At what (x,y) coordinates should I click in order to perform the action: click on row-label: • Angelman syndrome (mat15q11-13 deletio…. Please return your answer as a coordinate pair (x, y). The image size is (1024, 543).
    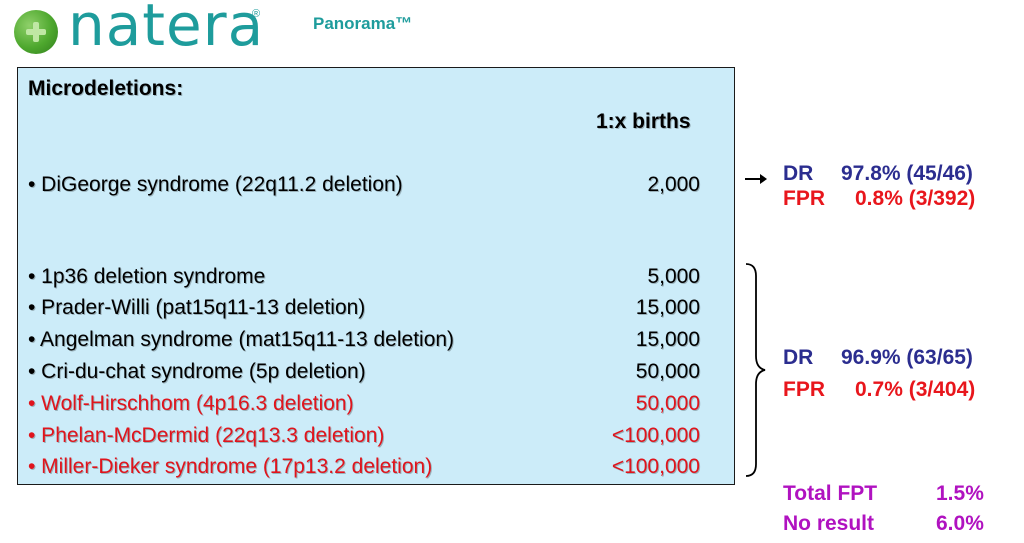
    Looking at the image, I should click on (241, 339).